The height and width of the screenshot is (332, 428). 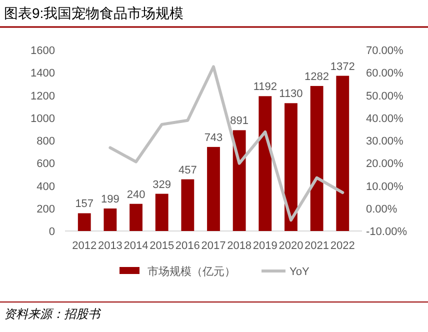 What do you see at coordinates (385, 51) in the screenshot?
I see `y2-tick-label: 70.00%` at bounding box center [385, 51].